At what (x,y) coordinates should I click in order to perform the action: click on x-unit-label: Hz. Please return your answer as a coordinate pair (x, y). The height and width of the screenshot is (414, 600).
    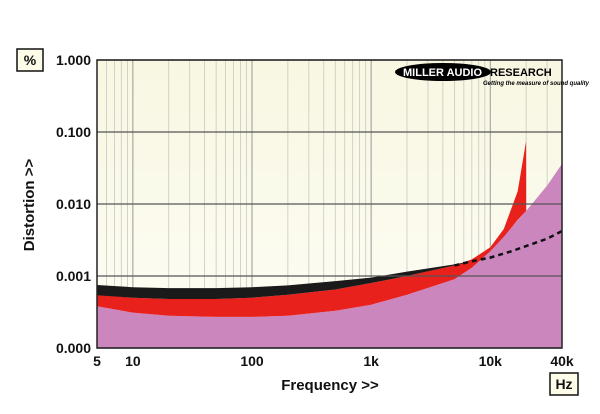
    Looking at the image, I should click on (563, 384).